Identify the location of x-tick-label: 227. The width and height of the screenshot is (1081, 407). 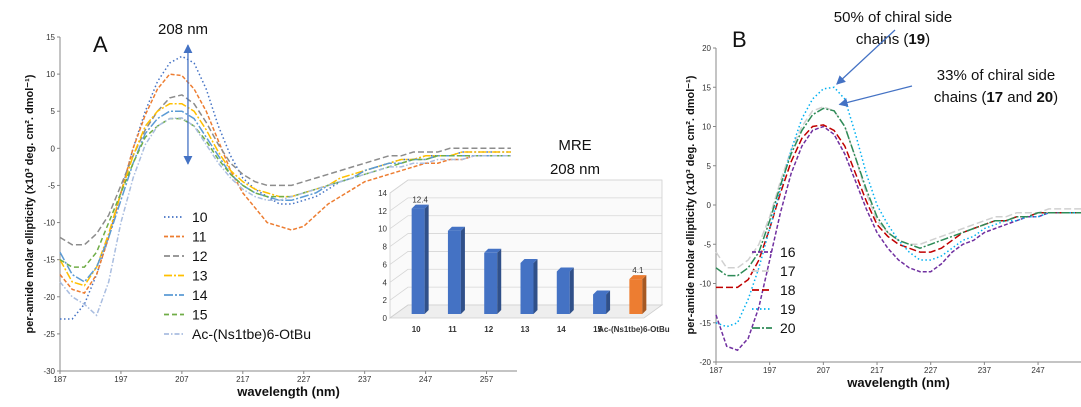
(304, 379).